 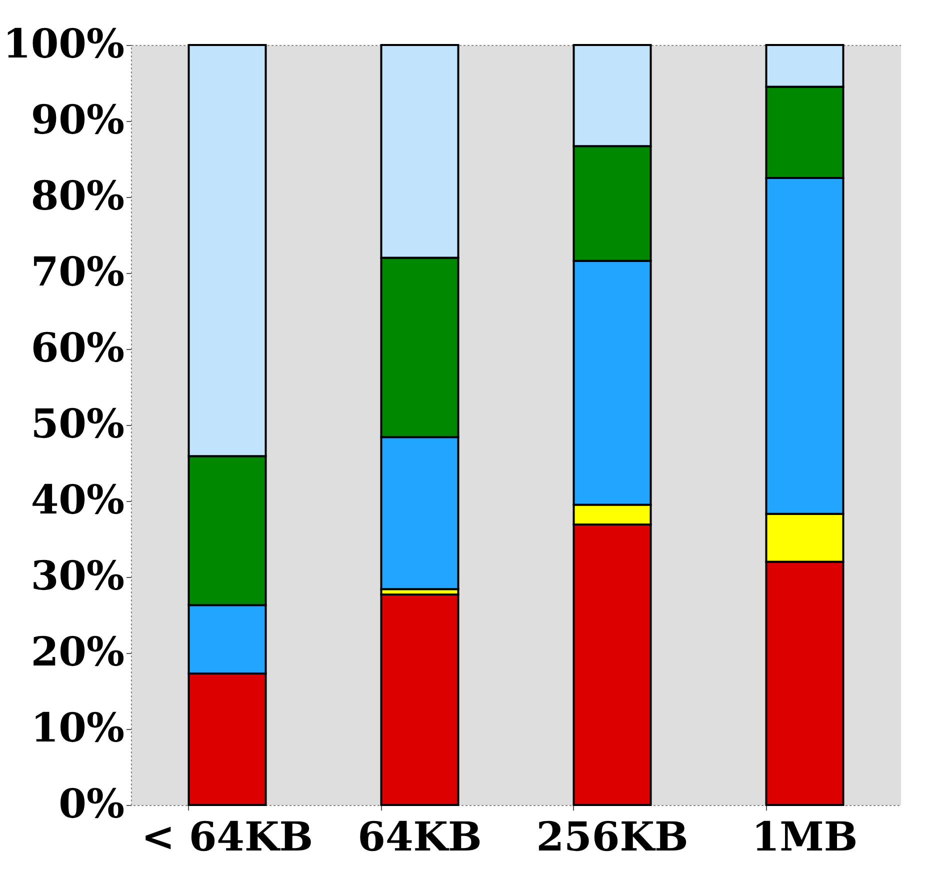 What do you see at coordinates (77, 424) in the screenshot?
I see `y-tick-label: 50%` at bounding box center [77, 424].